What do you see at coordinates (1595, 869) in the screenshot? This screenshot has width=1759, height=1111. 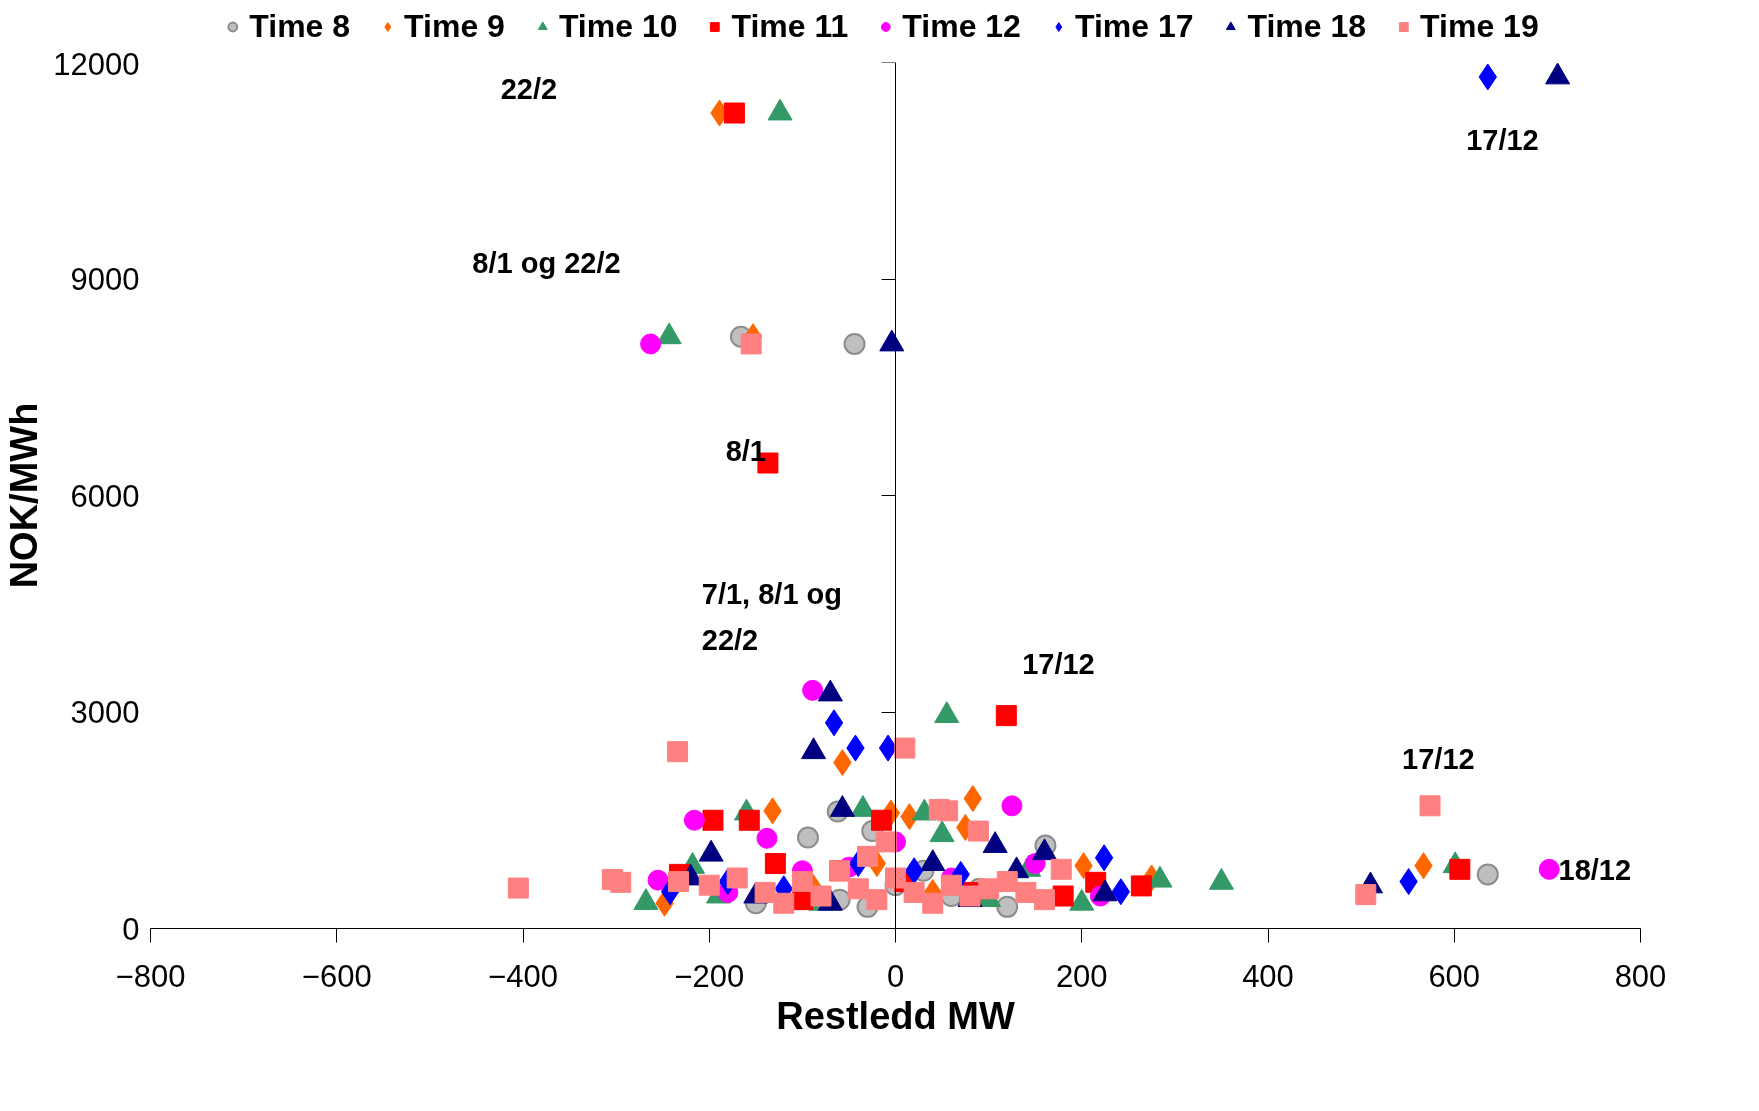 I see `annotation: 18/12` at bounding box center [1595, 869].